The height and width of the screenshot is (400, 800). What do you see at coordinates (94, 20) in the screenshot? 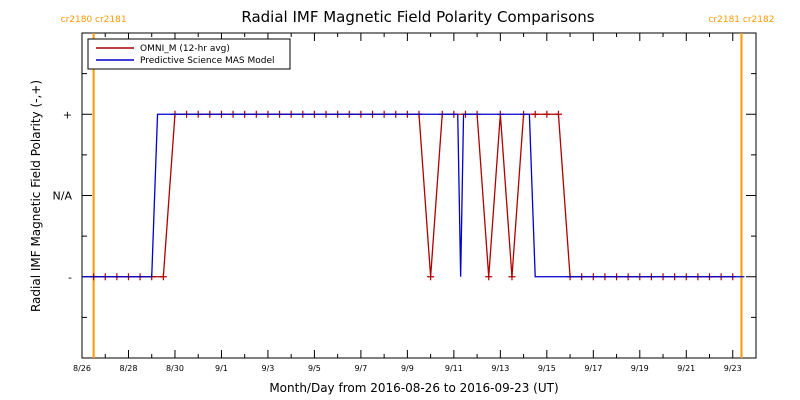
I see `carrington-rotation-label: cr2180 cr2181` at bounding box center [94, 20].